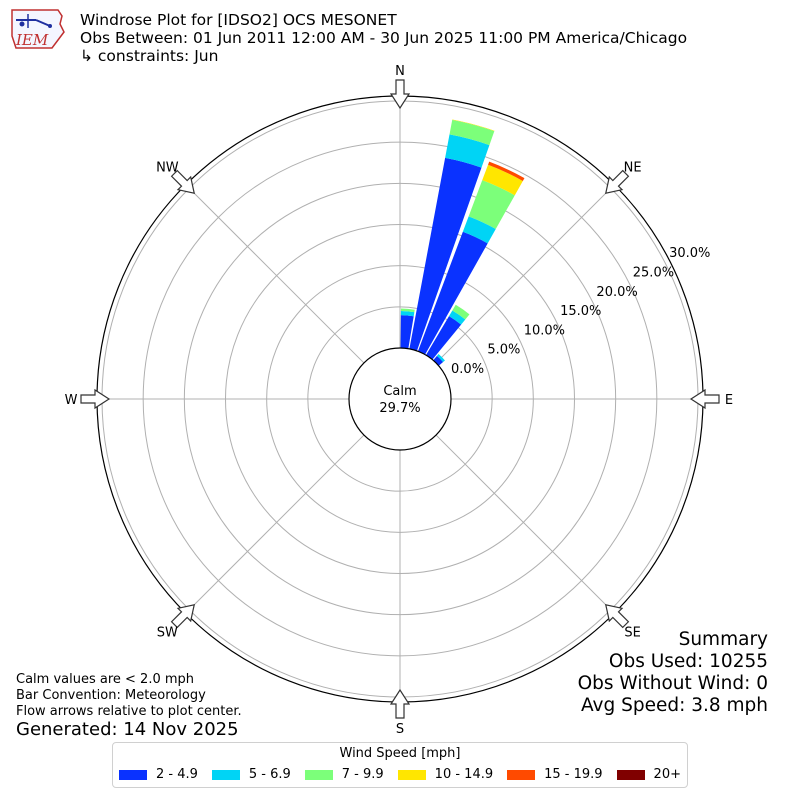 Image resolution: width=800 pixels, height=800 pixels. What do you see at coordinates (129, 711) in the screenshot?
I see `flow-arrows-note: Flow arrows relative to plot center.` at bounding box center [129, 711].